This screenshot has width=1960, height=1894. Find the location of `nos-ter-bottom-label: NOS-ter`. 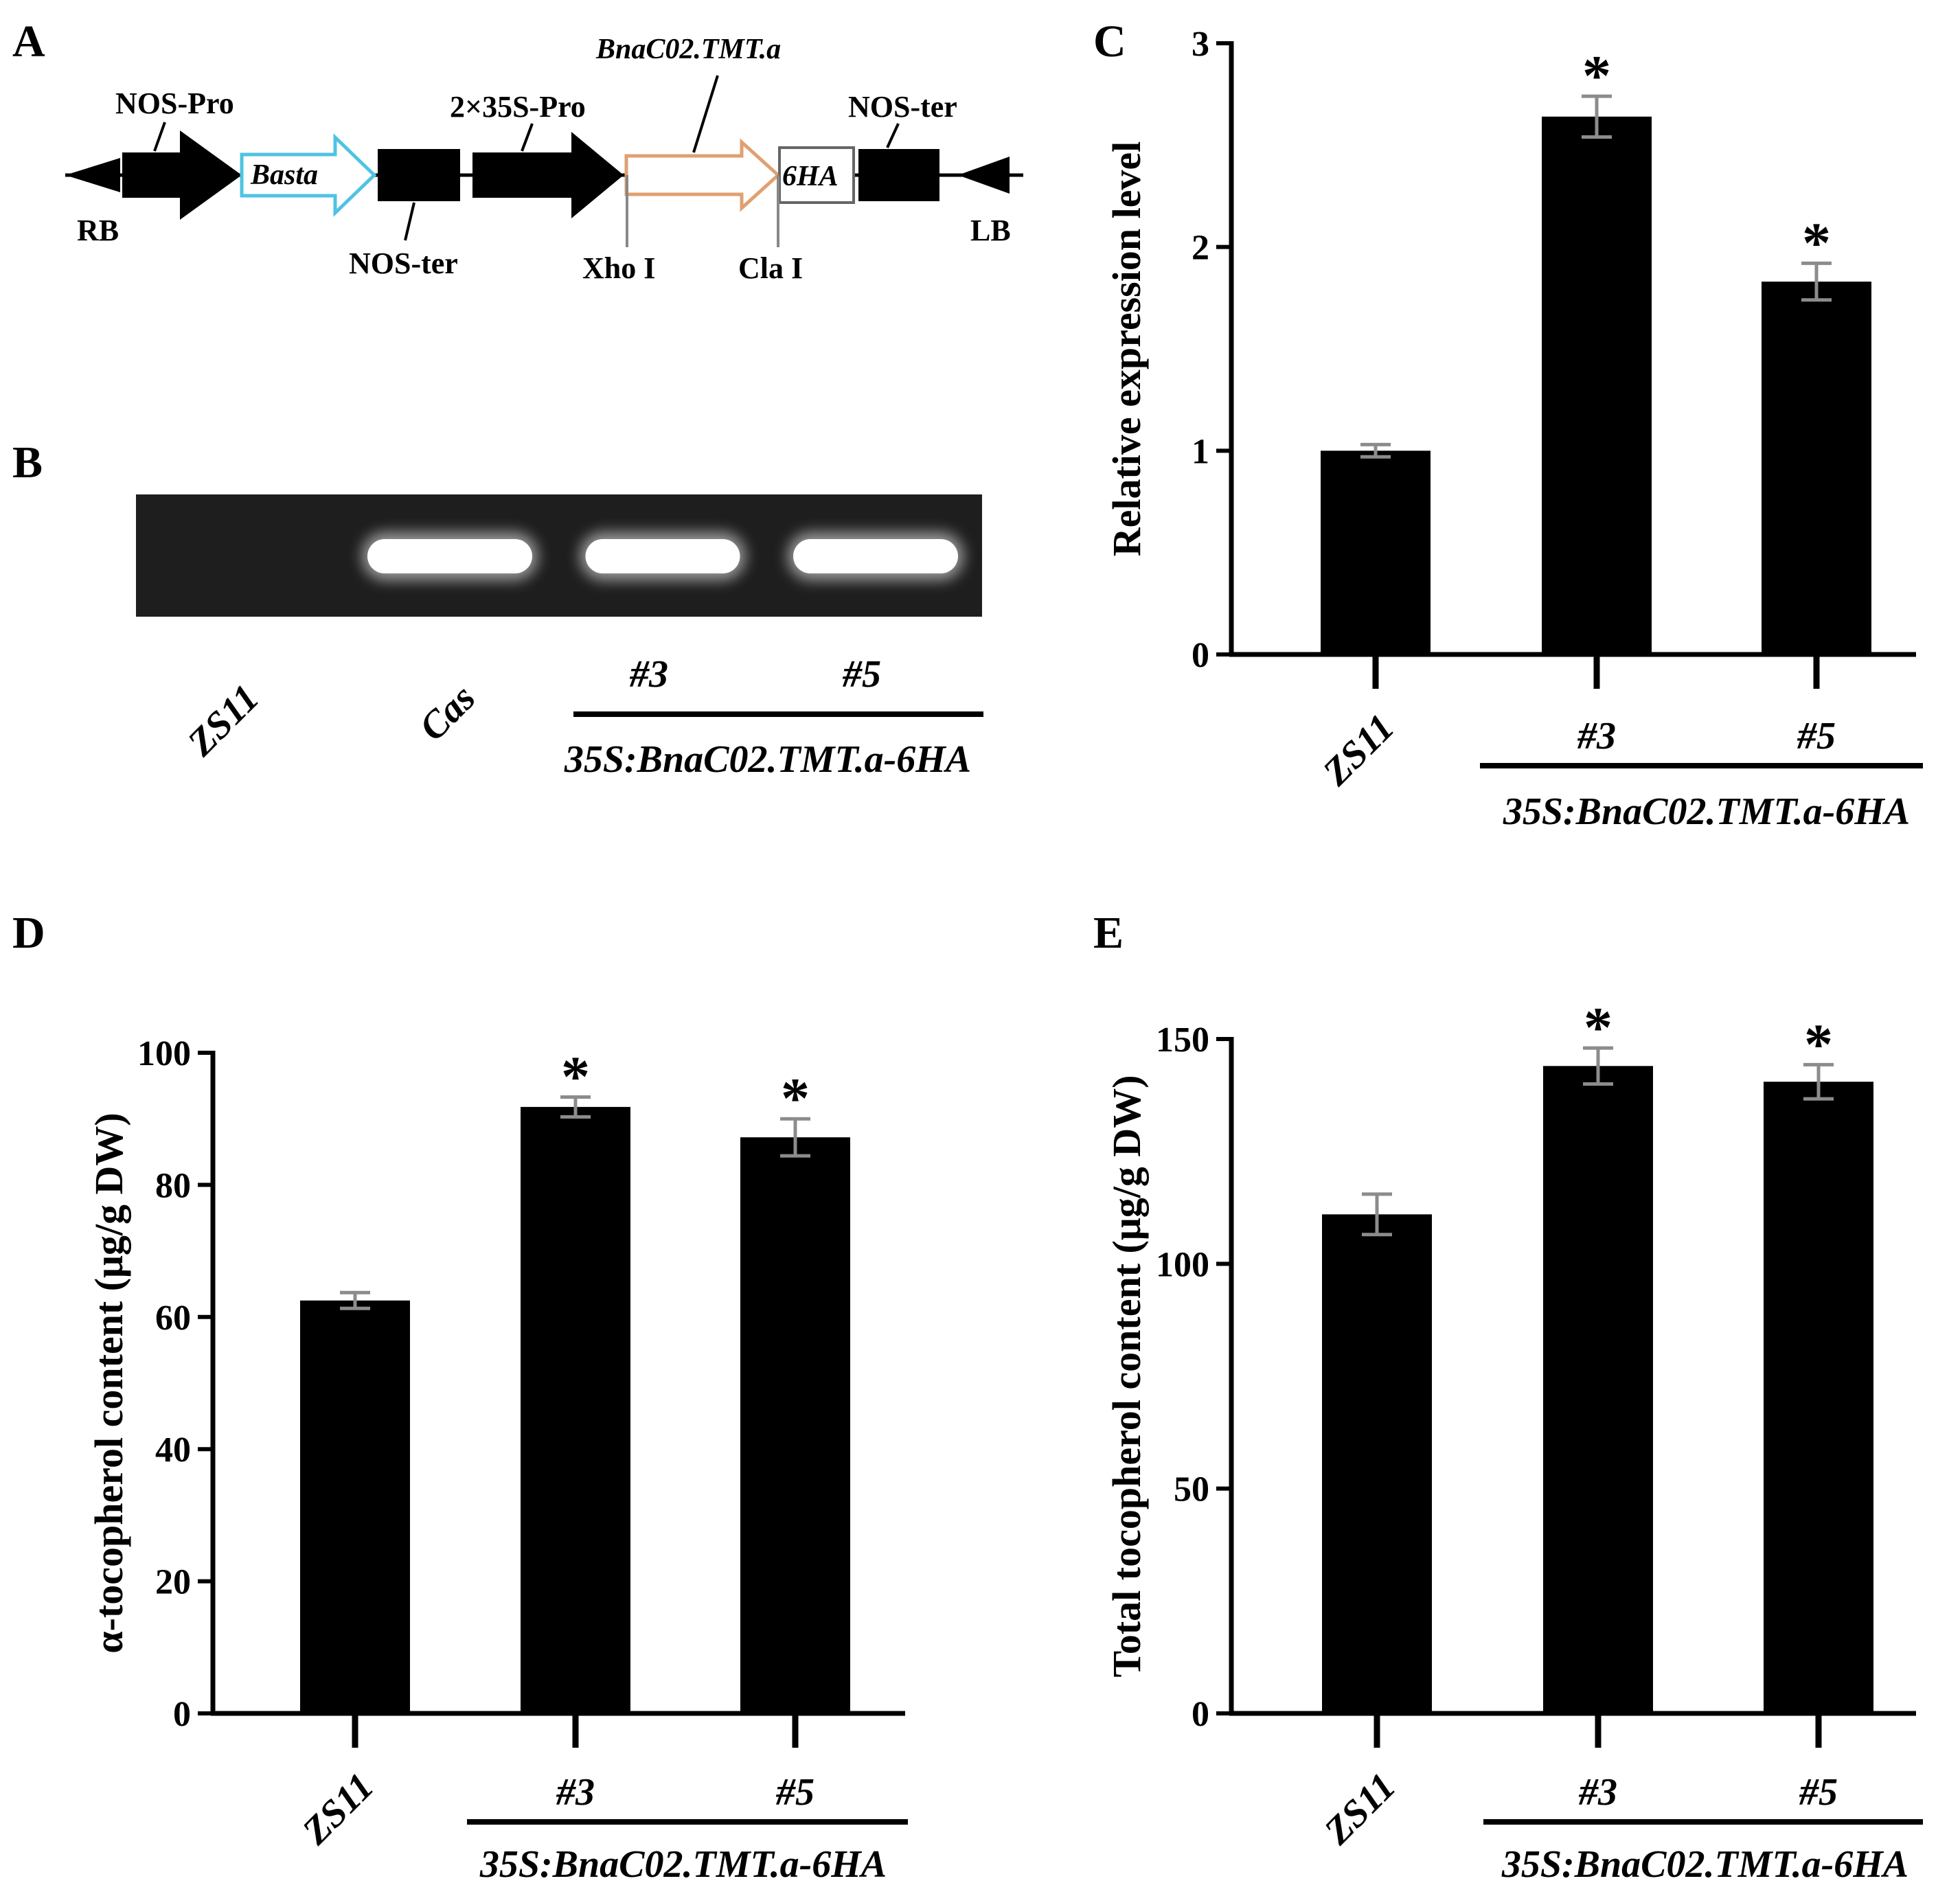

nos-ter-bottom-label: NOS-ter is located at coordinates (403, 263).